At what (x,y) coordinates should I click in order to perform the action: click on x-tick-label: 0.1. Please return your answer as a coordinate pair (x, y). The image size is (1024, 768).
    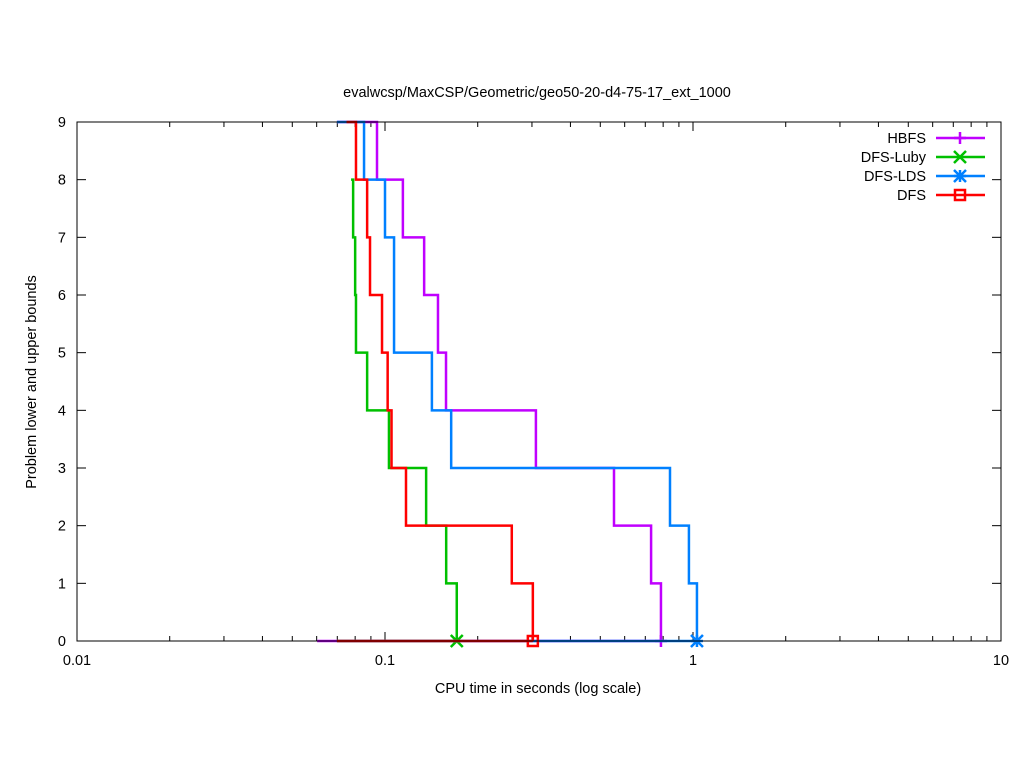
    Looking at the image, I should click on (385, 661).